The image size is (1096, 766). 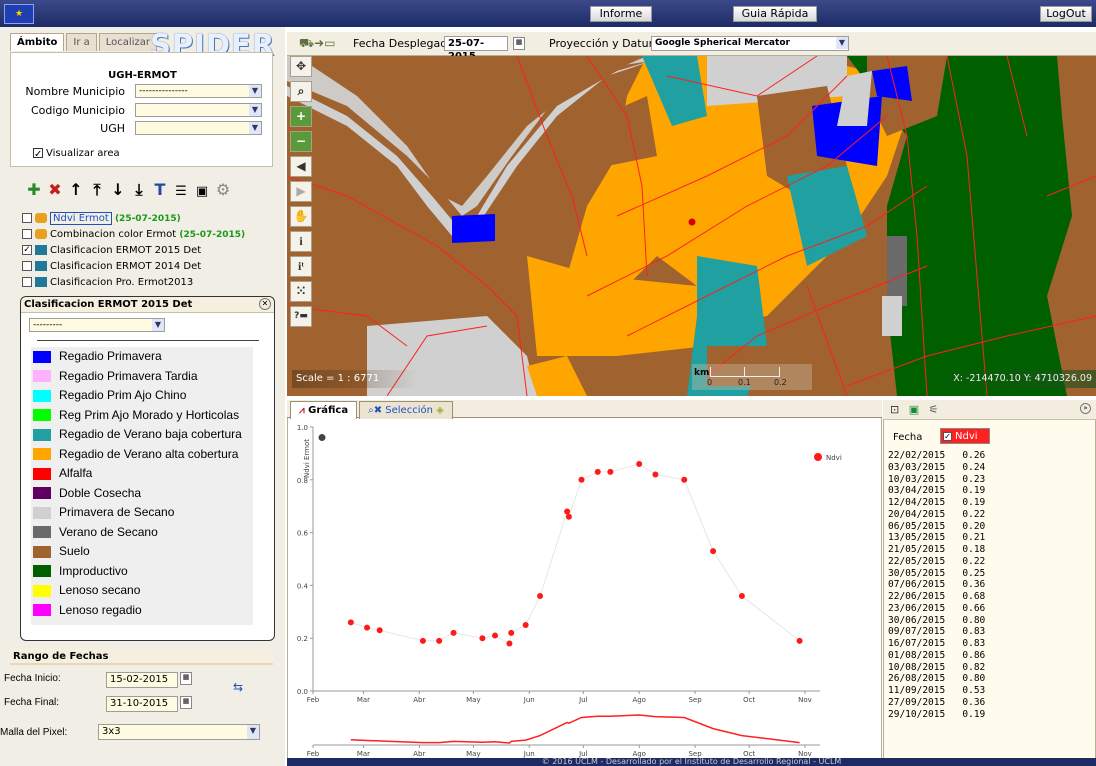 I want to click on expand-icon: », so click(x=1085, y=408).